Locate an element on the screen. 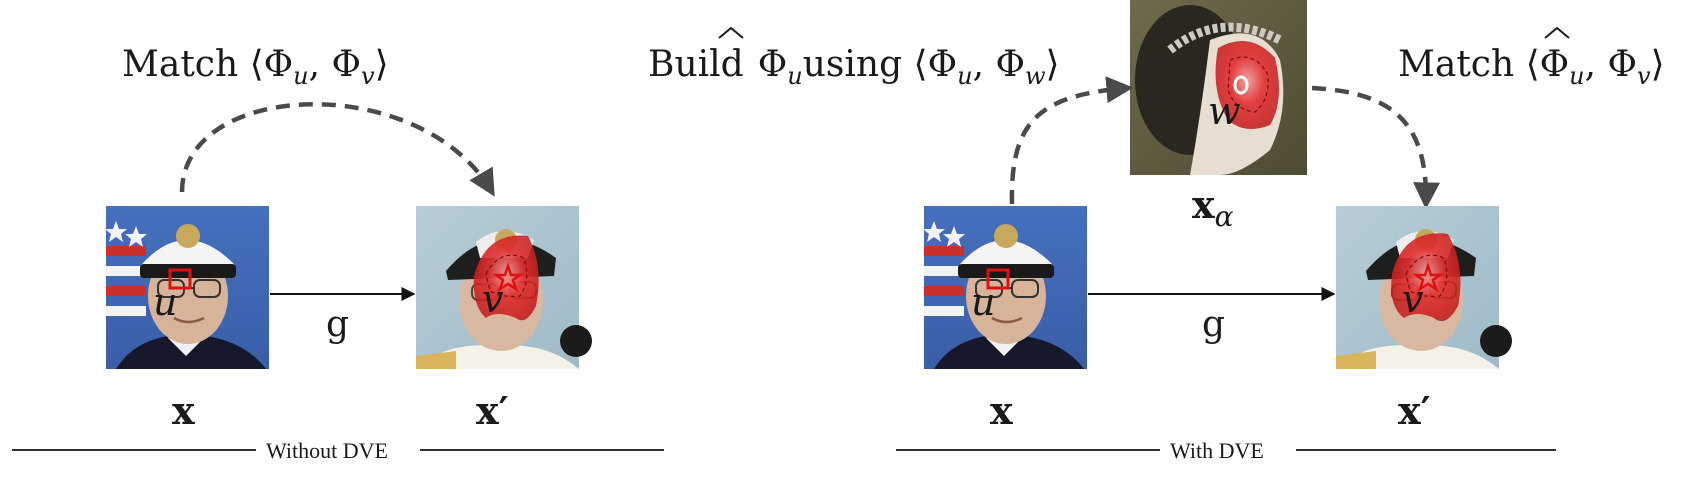 Image resolution: width=1683 pixels, height=479 pixels. circle-marker-icon is located at coordinates (1241, 85).